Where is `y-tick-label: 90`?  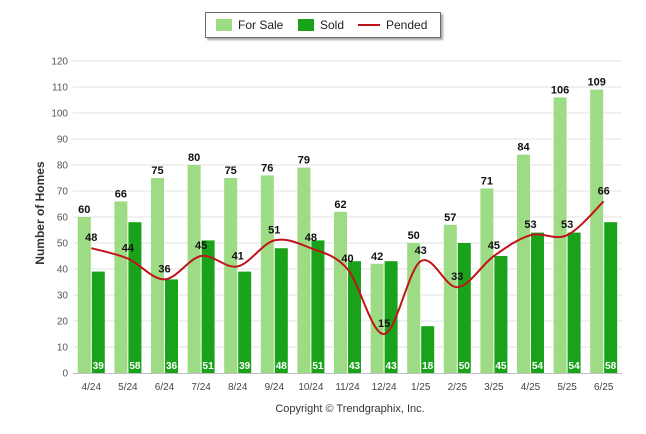 y-tick-label: 90 is located at coordinates (63, 140).